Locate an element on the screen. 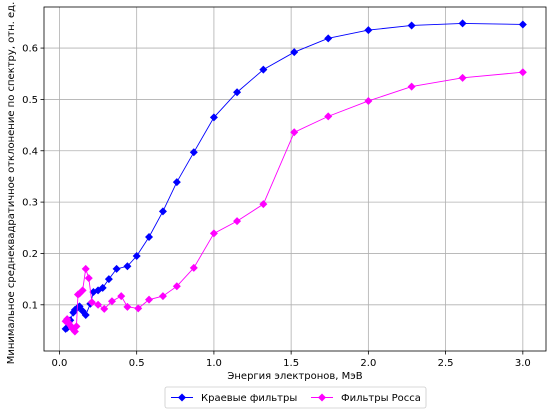 The height and width of the screenshot is (414, 553). y-tick-label: 0.4 is located at coordinates (30, 151).